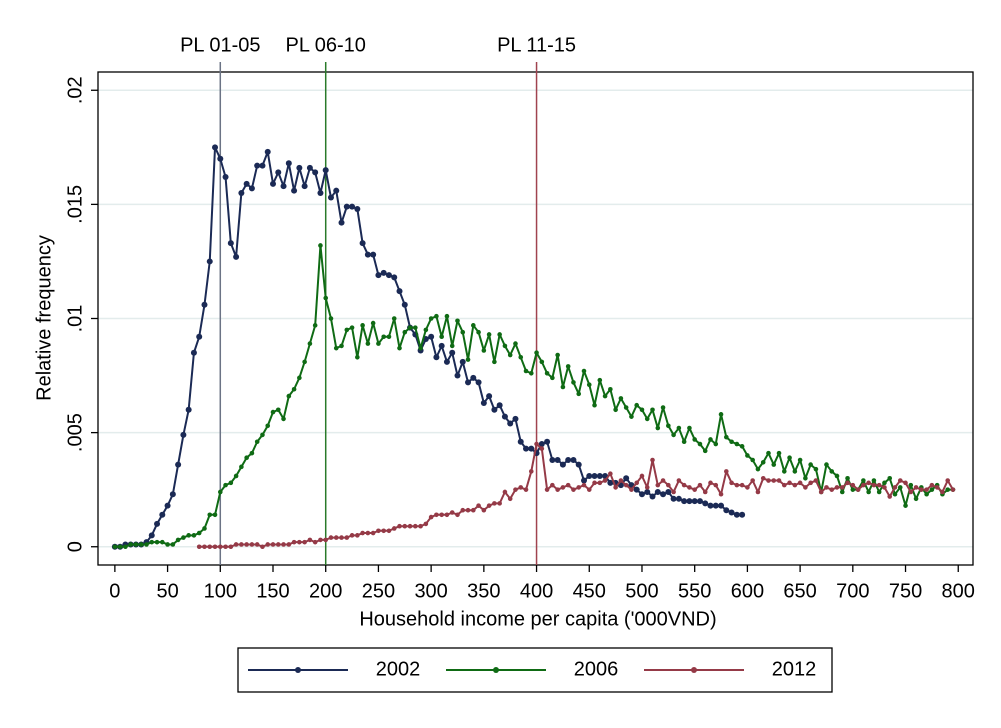 The height and width of the screenshot is (728, 1001). Describe the element at coordinates (75, 432) in the screenshot. I see `y-tick-label: .005` at that location.